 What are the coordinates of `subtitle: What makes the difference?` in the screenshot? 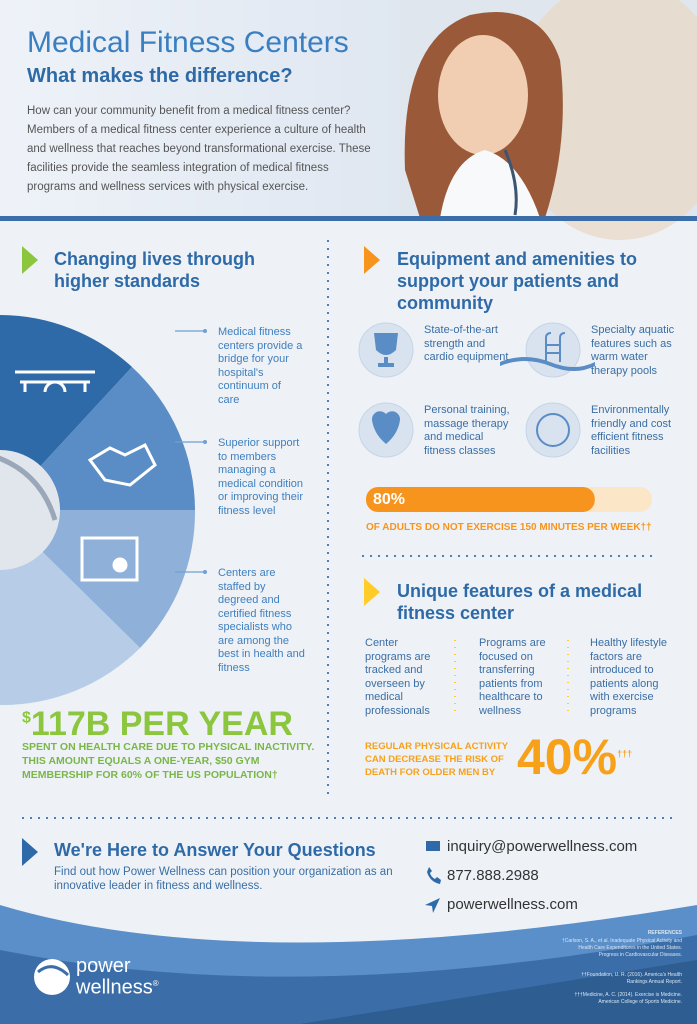 It's located at (160, 76).